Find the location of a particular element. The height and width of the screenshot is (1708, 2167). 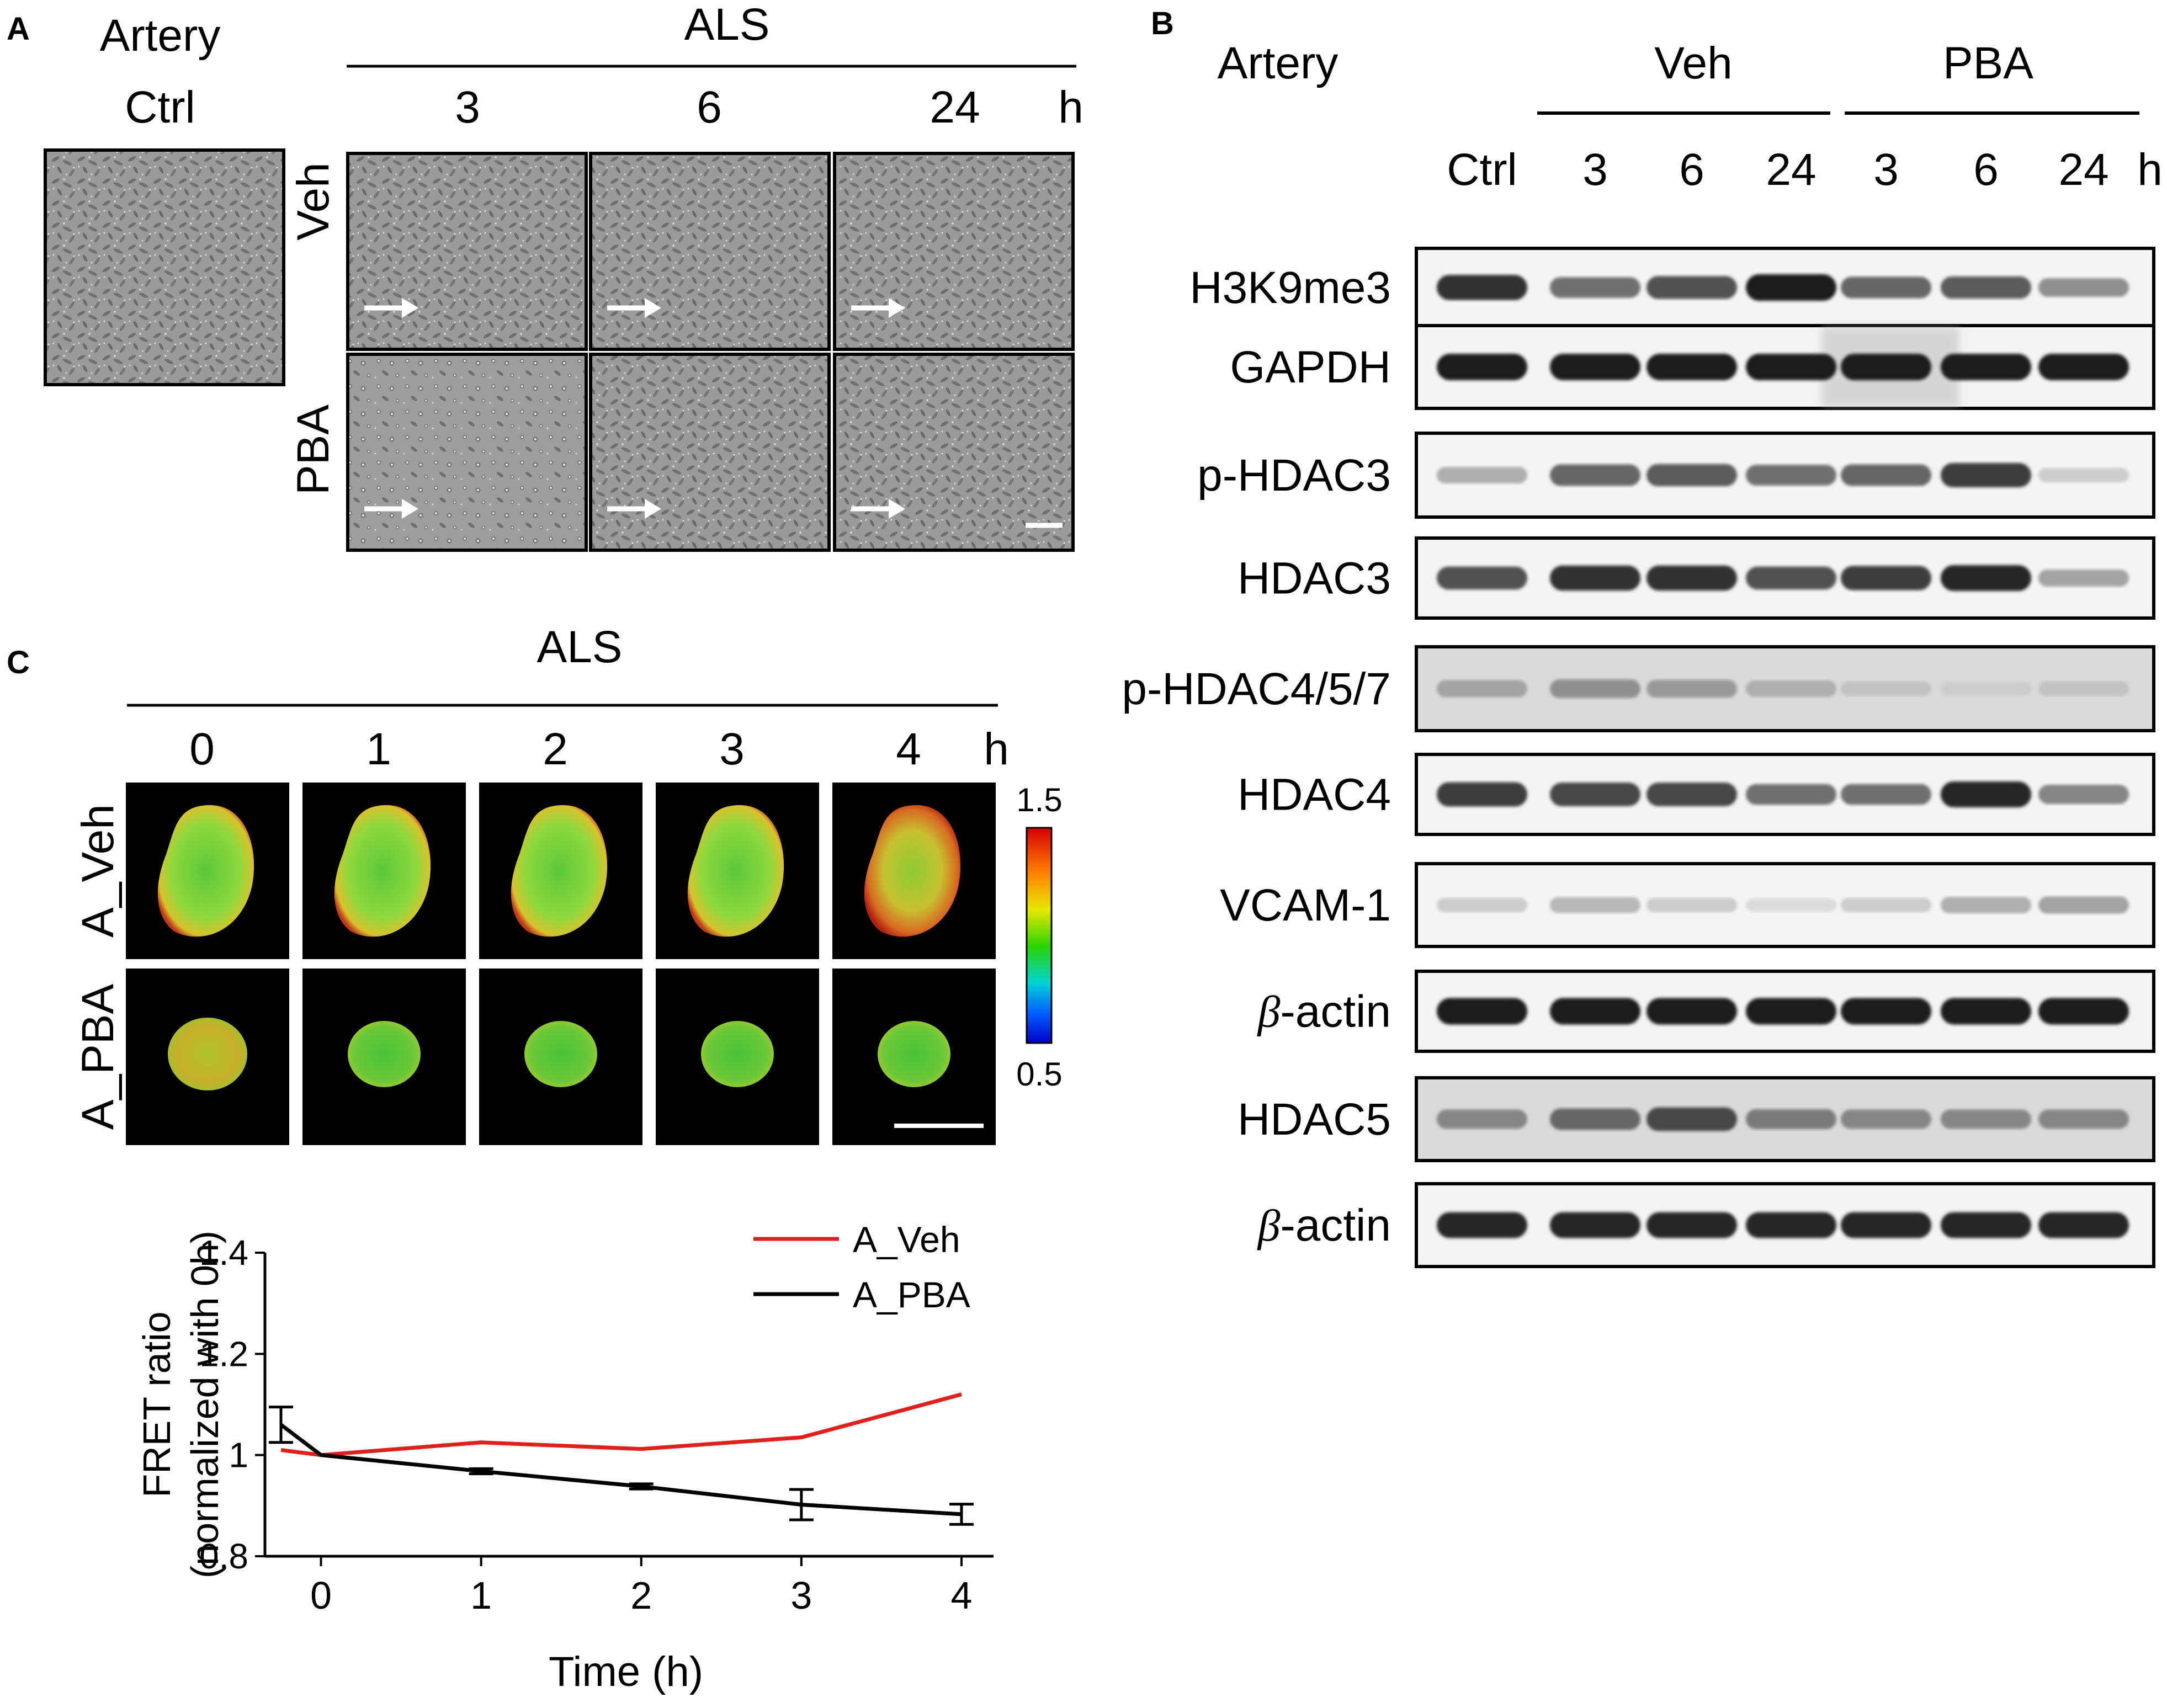

x-tick-label: 4 is located at coordinates (962, 1595).